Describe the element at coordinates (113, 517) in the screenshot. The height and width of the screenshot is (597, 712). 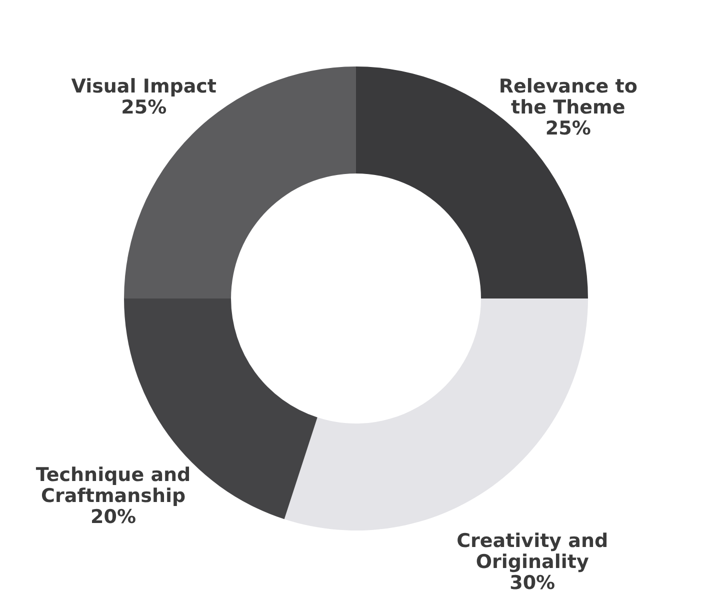
I see `data-label: 20%` at that location.